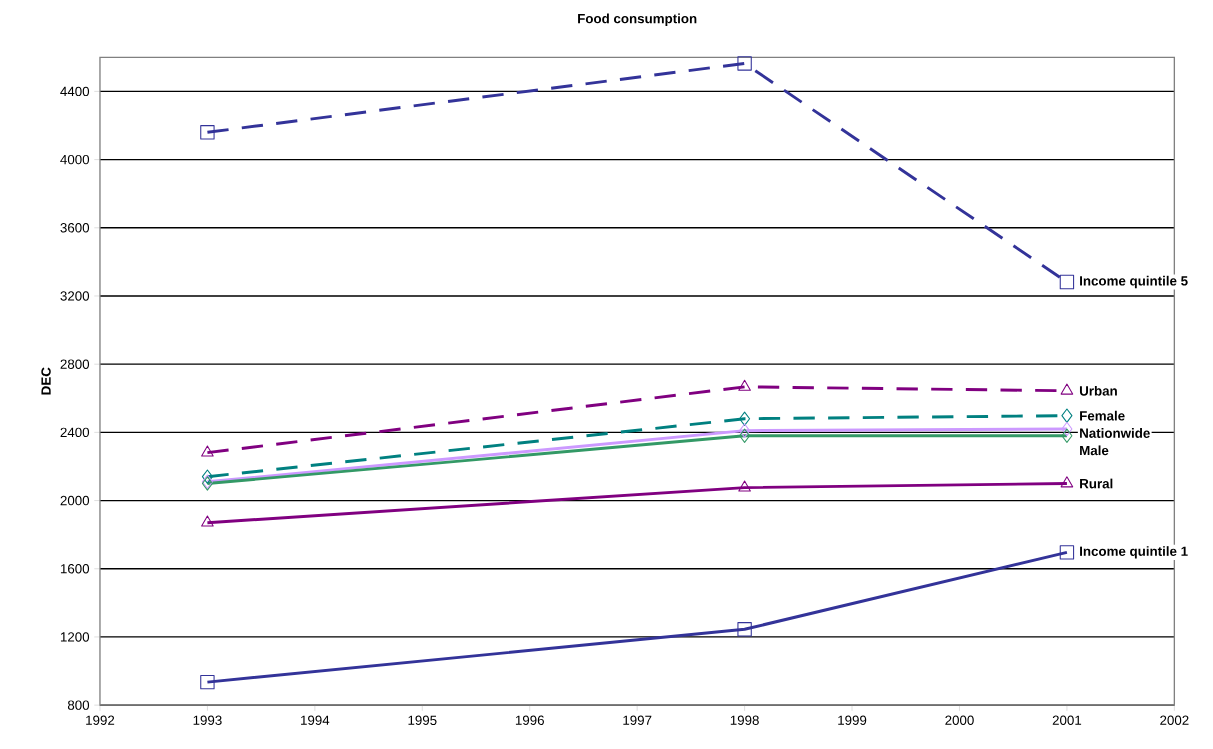  I want to click on y-tick-label: 1200, so click(75, 637).